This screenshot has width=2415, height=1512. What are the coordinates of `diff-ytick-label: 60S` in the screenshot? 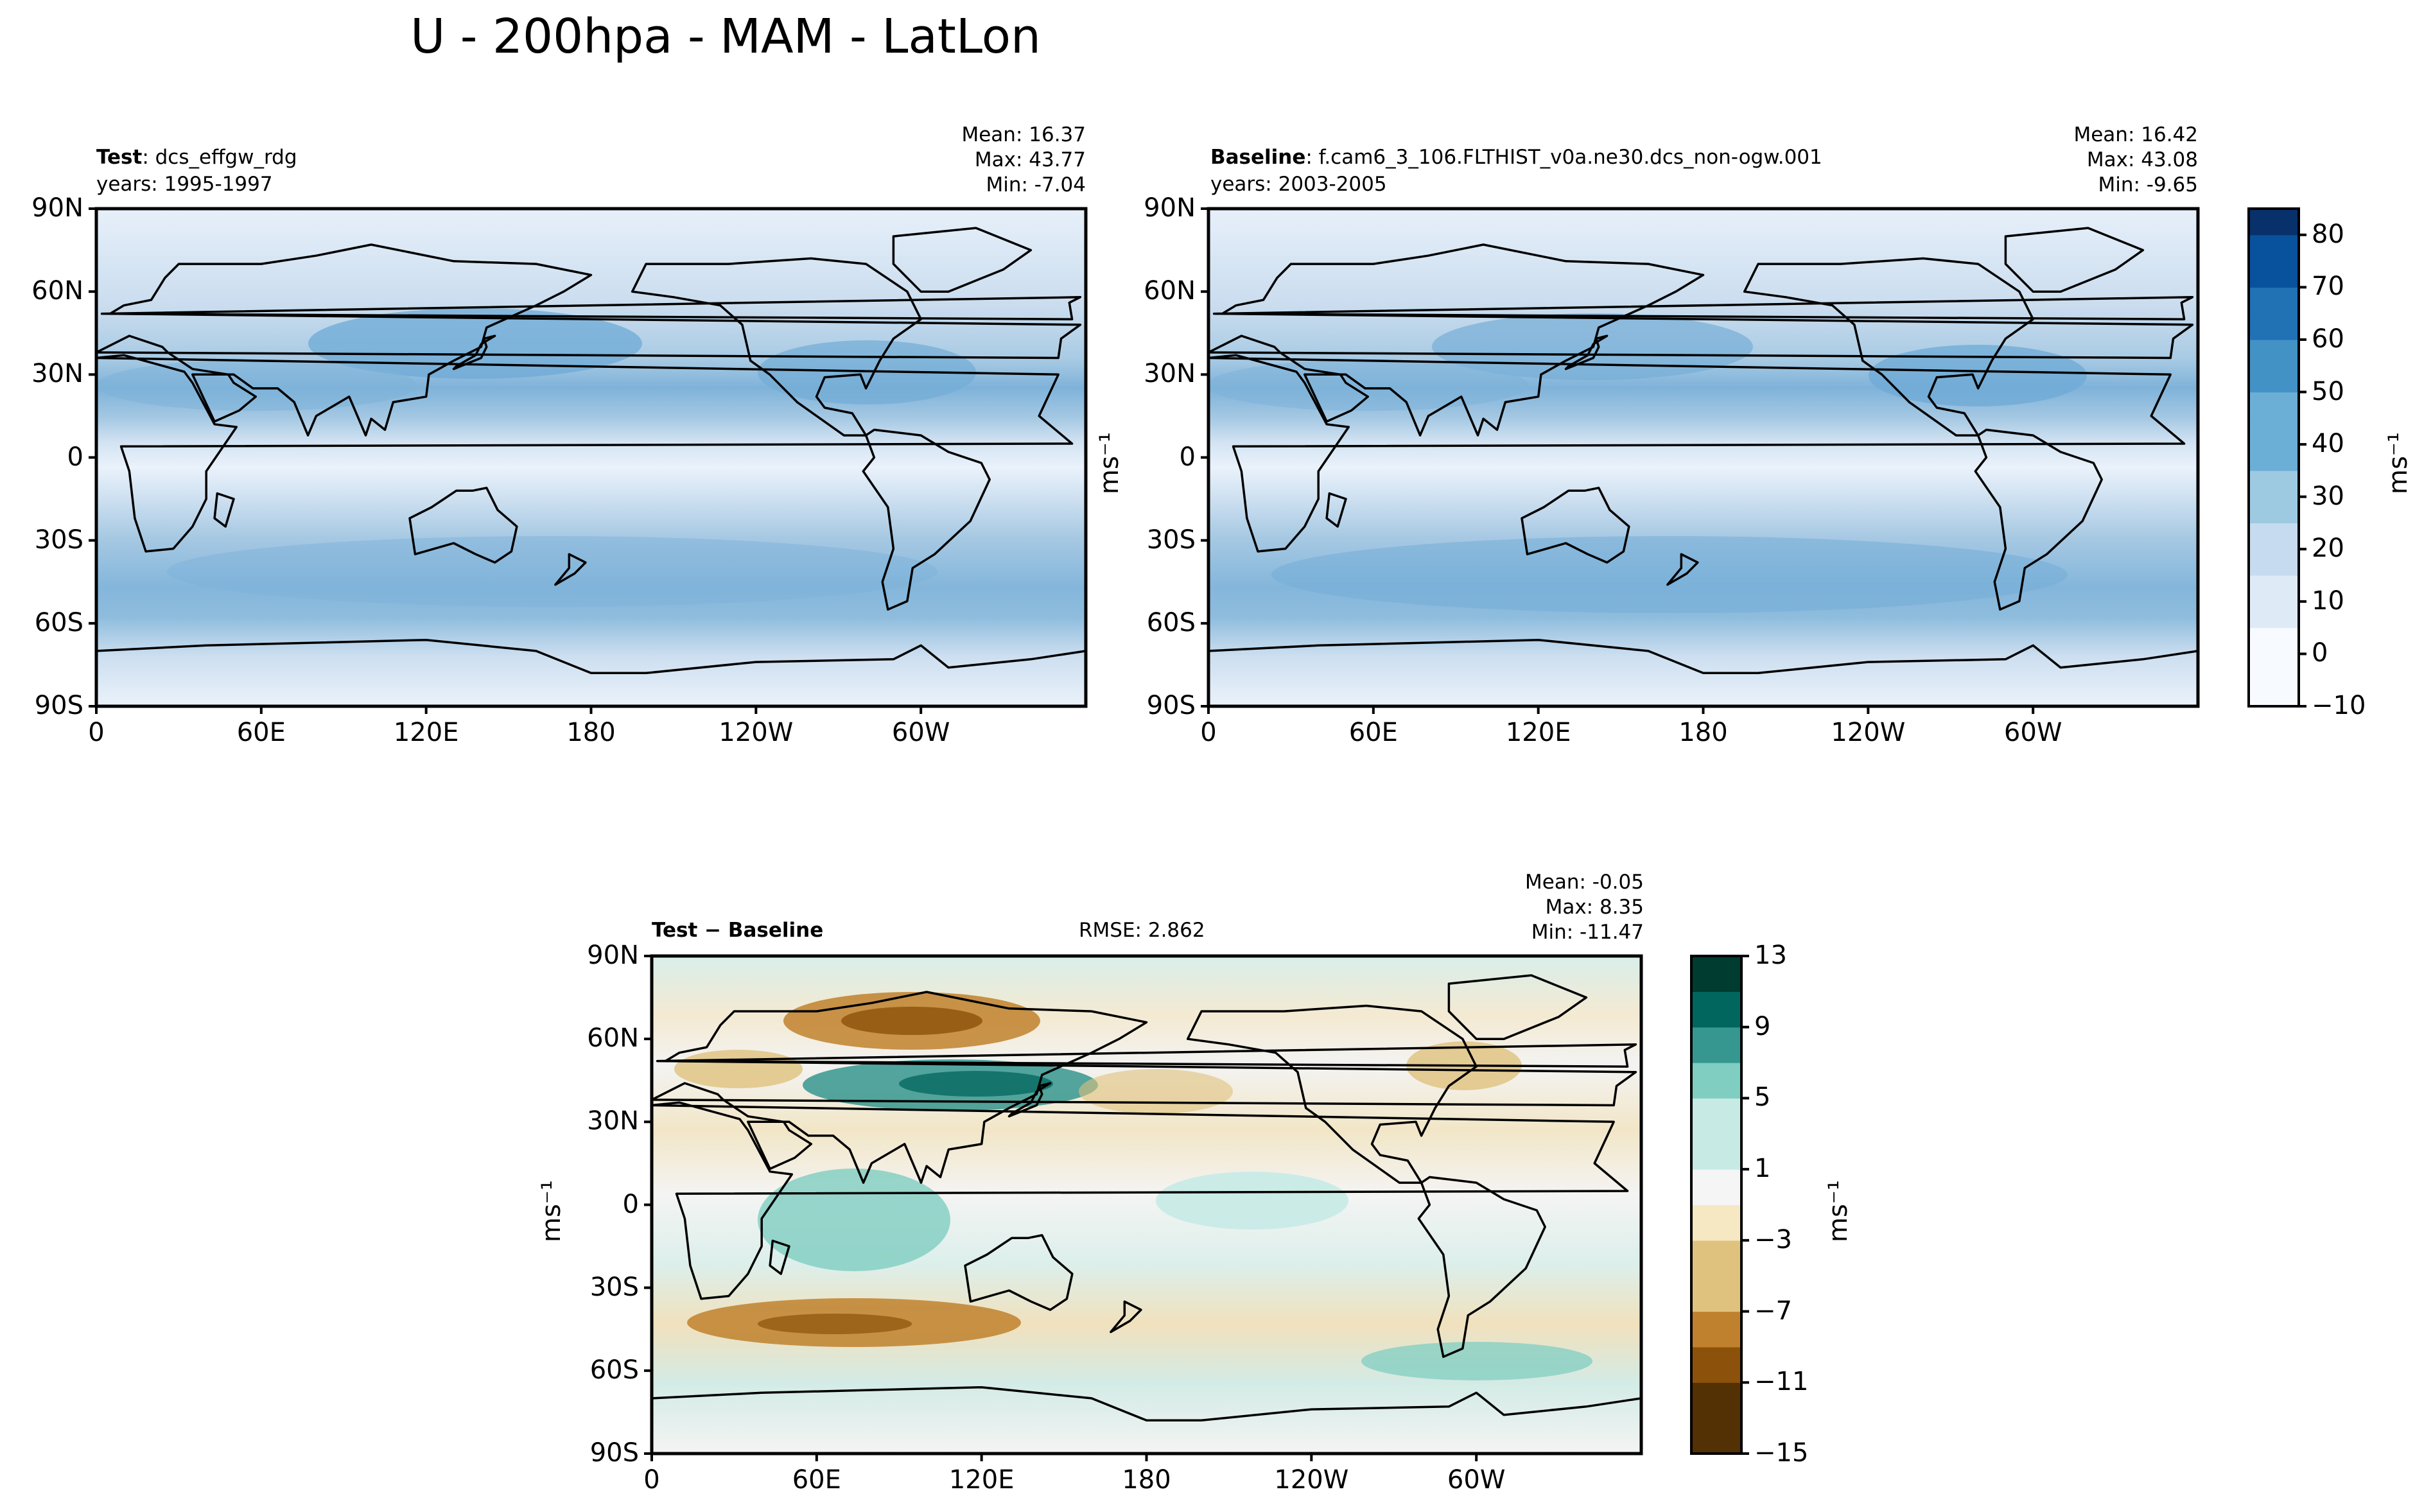 It's located at (614, 1370).